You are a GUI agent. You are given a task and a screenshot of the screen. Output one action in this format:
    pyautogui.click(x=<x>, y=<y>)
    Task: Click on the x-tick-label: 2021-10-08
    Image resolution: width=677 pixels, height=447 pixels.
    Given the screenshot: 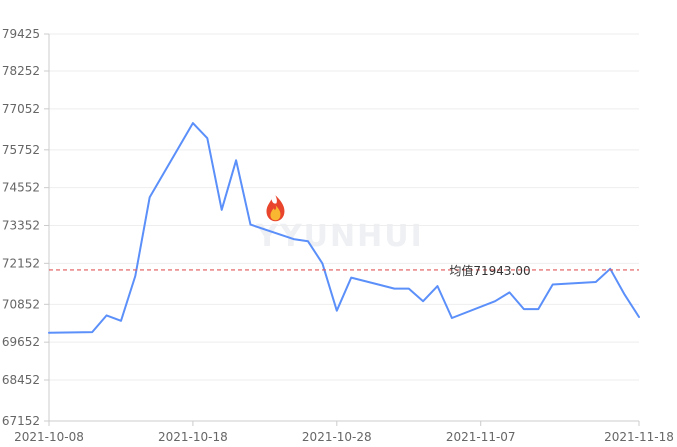 What is the action you would take?
    pyautogui.click(x=49, y=437)
    